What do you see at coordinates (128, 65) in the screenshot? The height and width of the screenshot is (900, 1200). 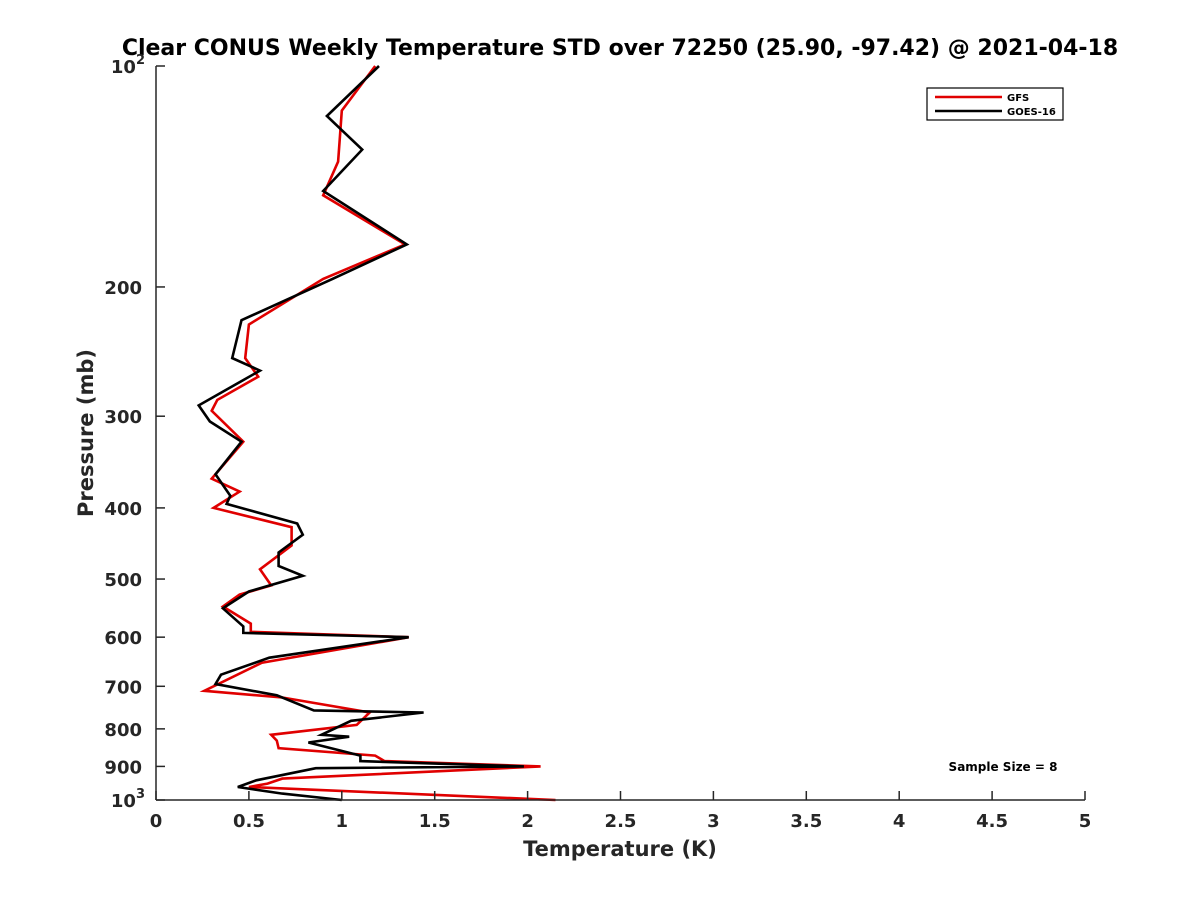 I see `y-tick-label: 10²` at bounding box center [128, 65].